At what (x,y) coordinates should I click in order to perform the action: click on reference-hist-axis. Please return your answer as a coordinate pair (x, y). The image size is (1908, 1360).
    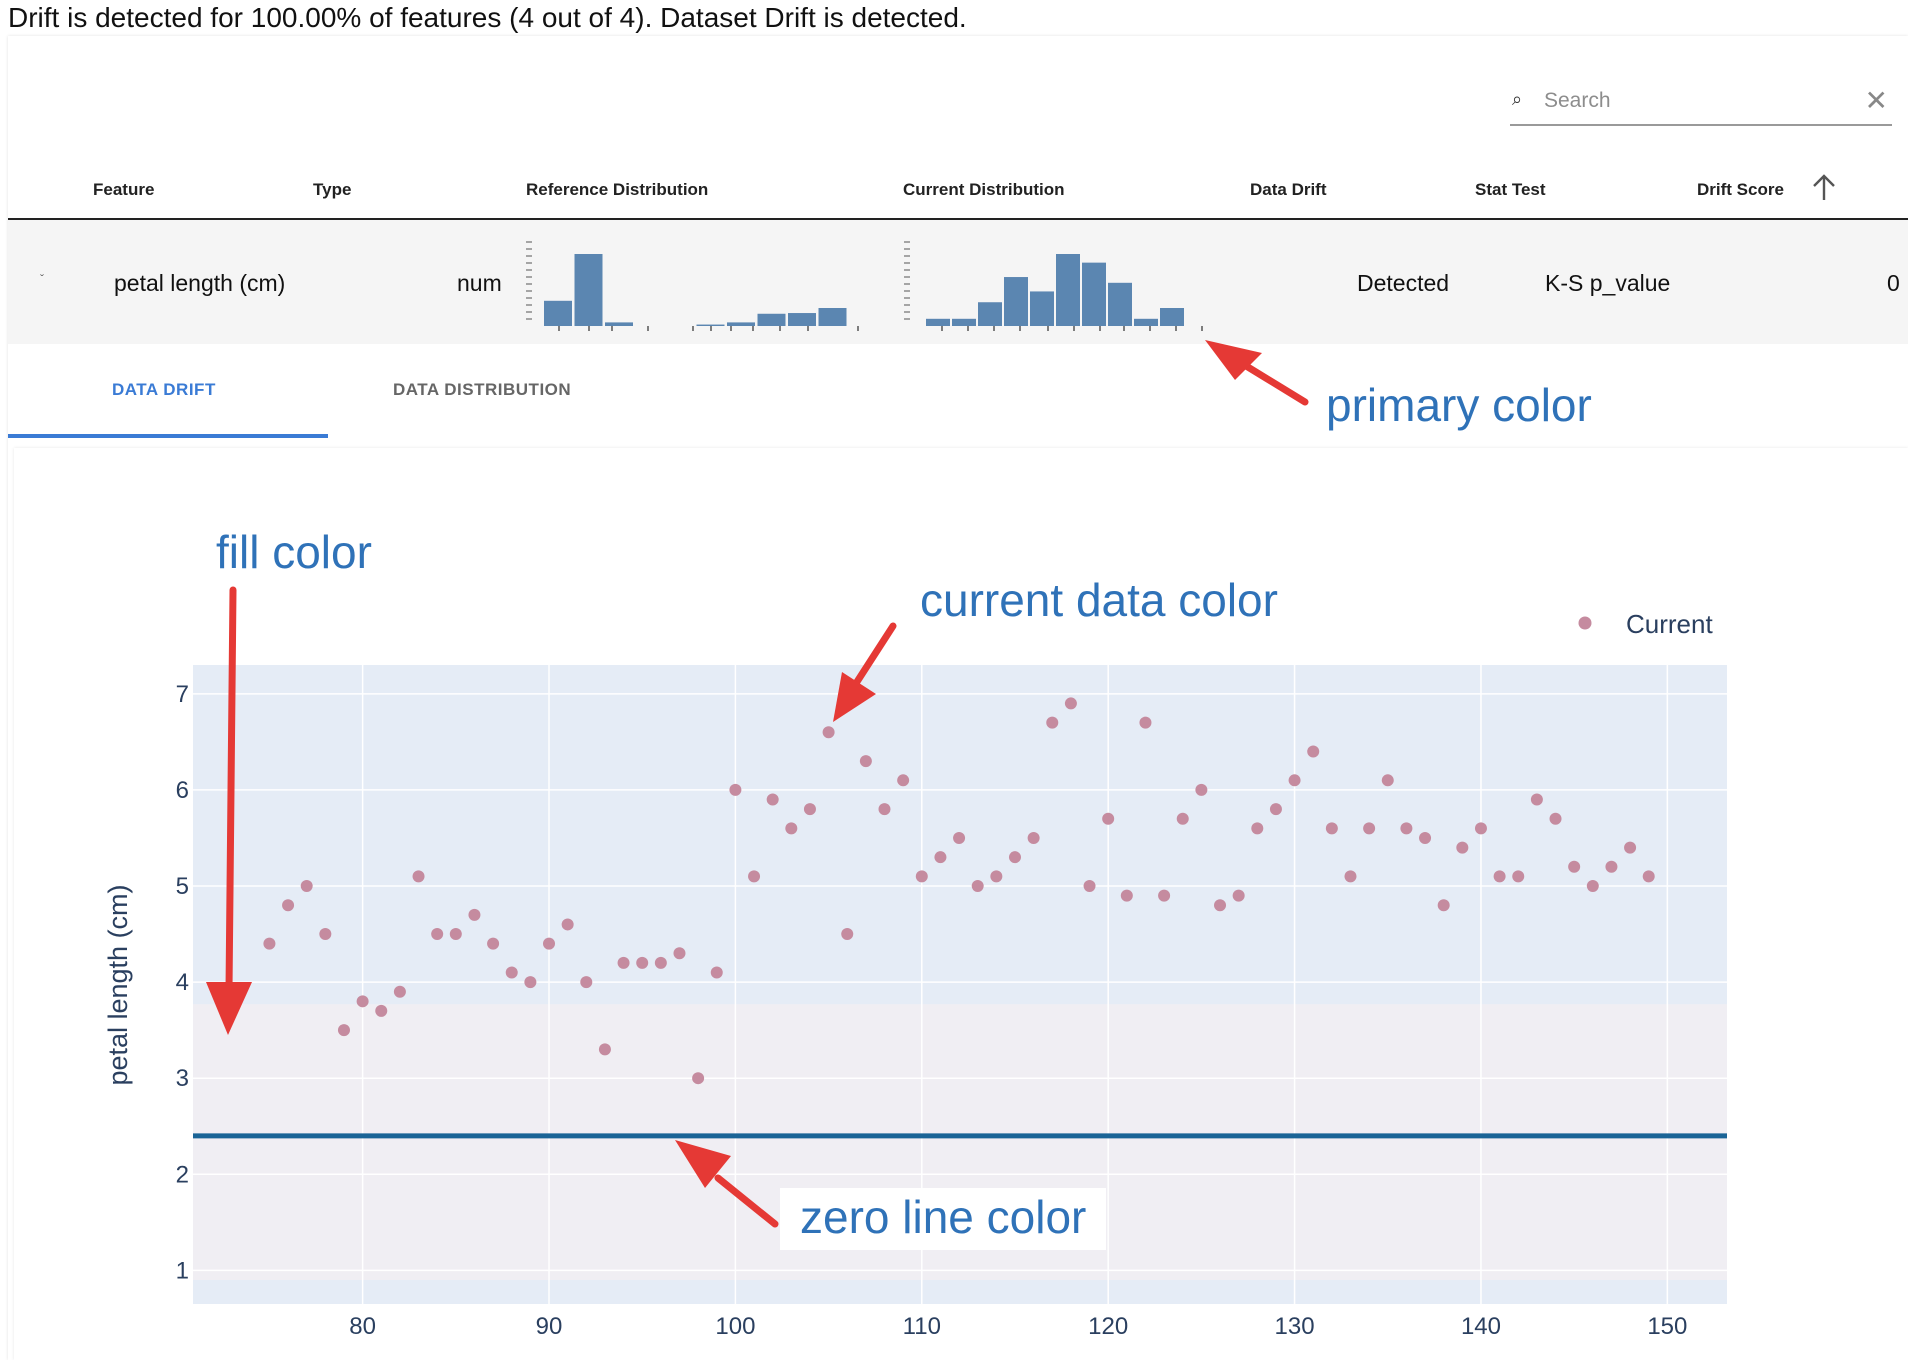
    Looking at the image, I should click on (529, 280).